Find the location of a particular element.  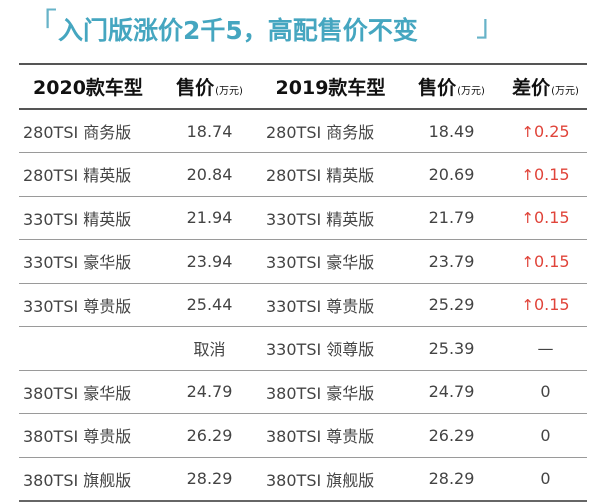

cell-price-2019: 21.79 is located at coordinates (451, 218).